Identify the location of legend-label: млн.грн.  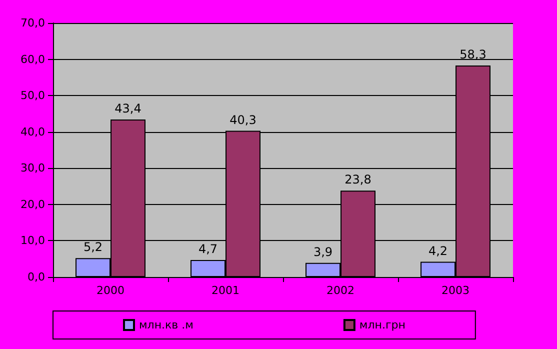
(382, 325).